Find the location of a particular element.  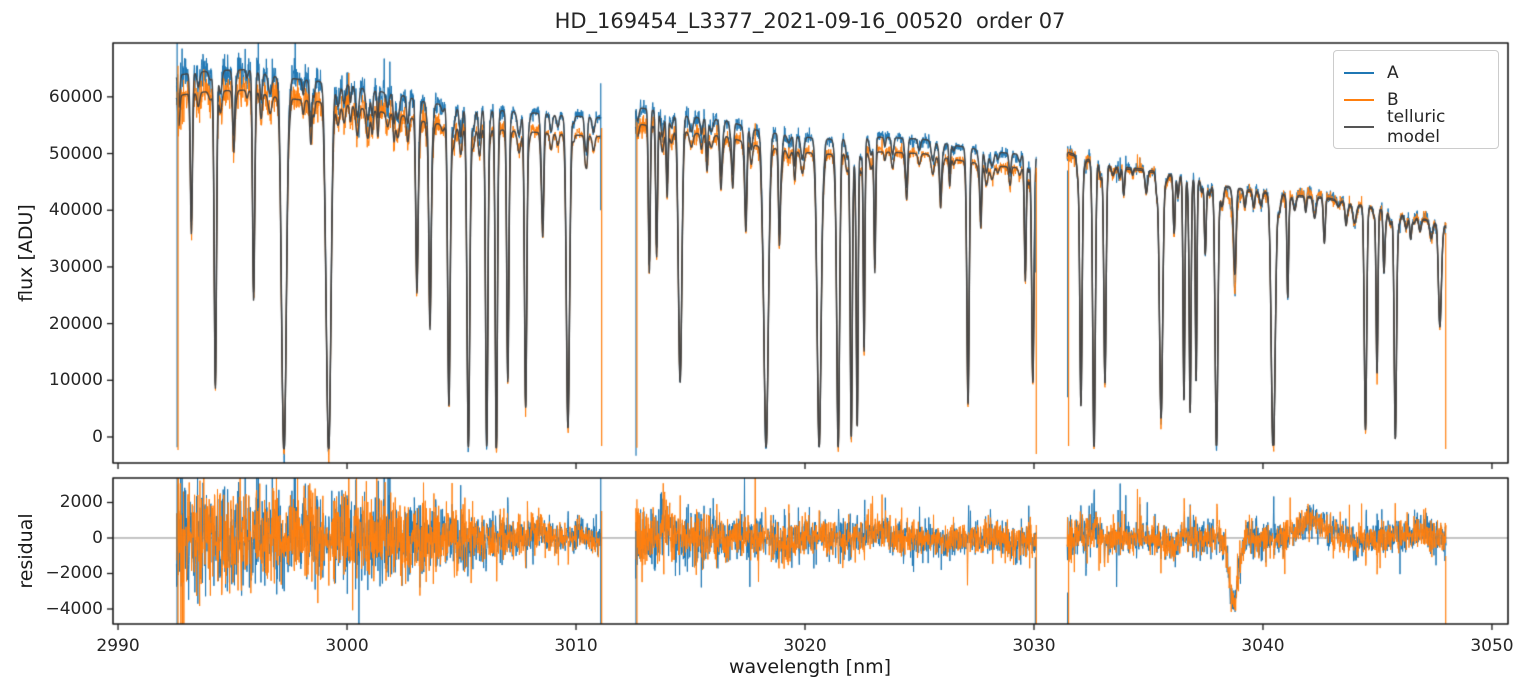

x-tick-label: 3020 is located at coordinates (805, 646).